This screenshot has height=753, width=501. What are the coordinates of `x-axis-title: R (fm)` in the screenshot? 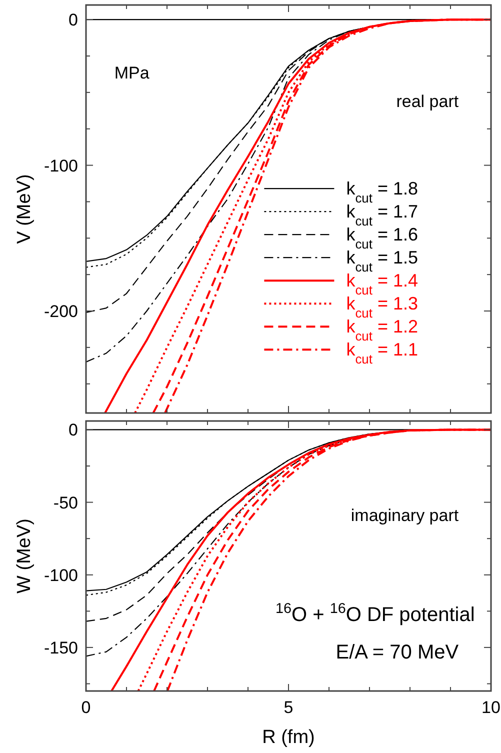 It's located at (288, 737).